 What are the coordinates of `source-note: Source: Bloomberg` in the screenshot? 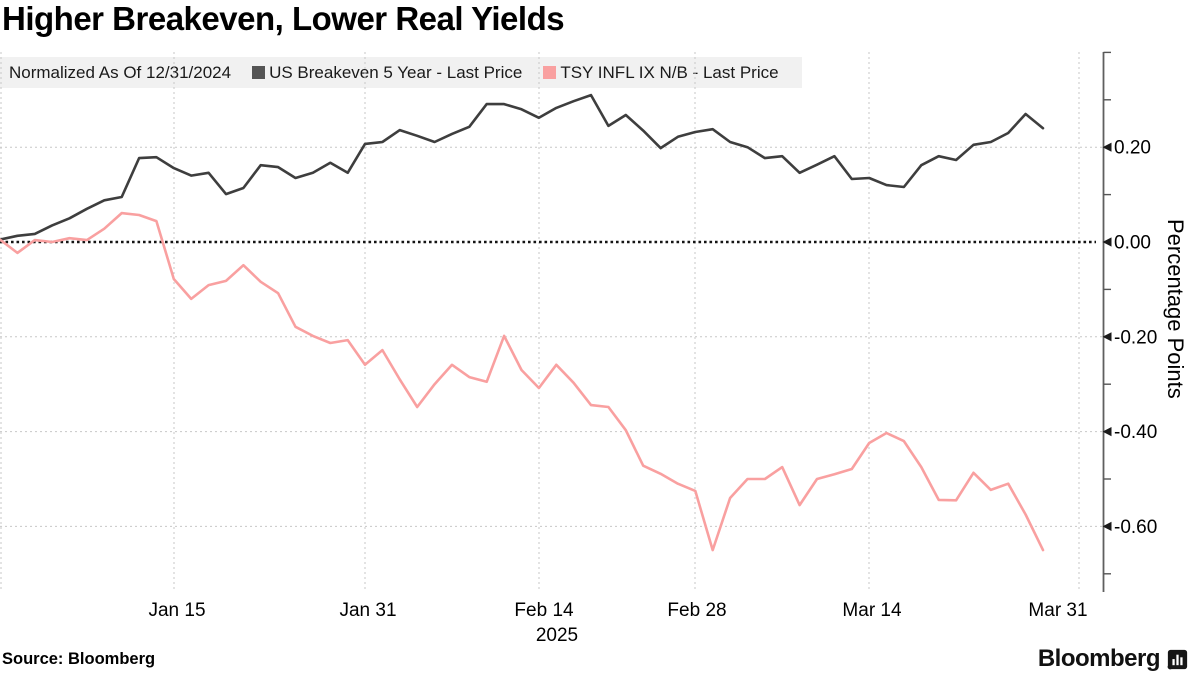 It's located at (79, 659).